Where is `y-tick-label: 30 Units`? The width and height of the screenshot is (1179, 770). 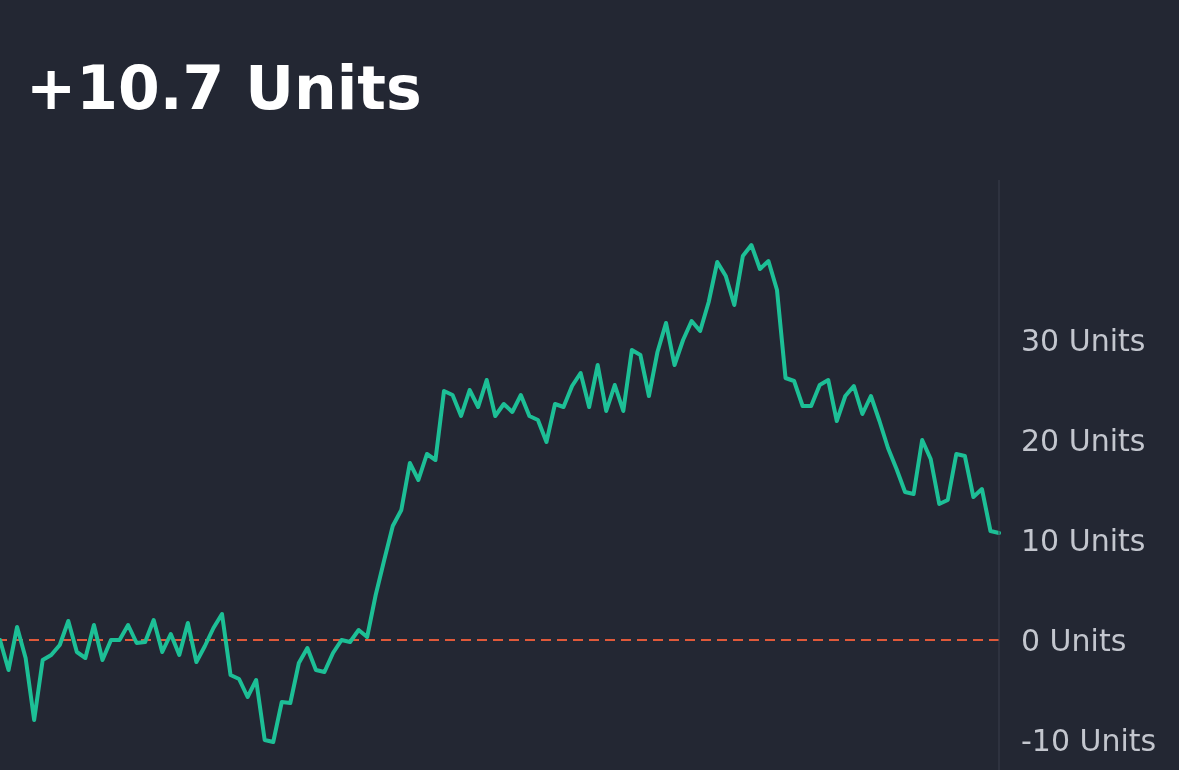 y-tick-label: 30 Units is located at coordinates (1083, 340).